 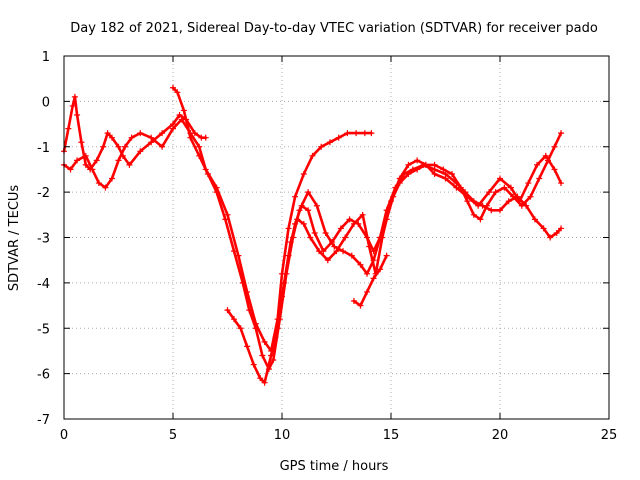 I want to click on x-tick-label: 10, so click(x=282, y=435).